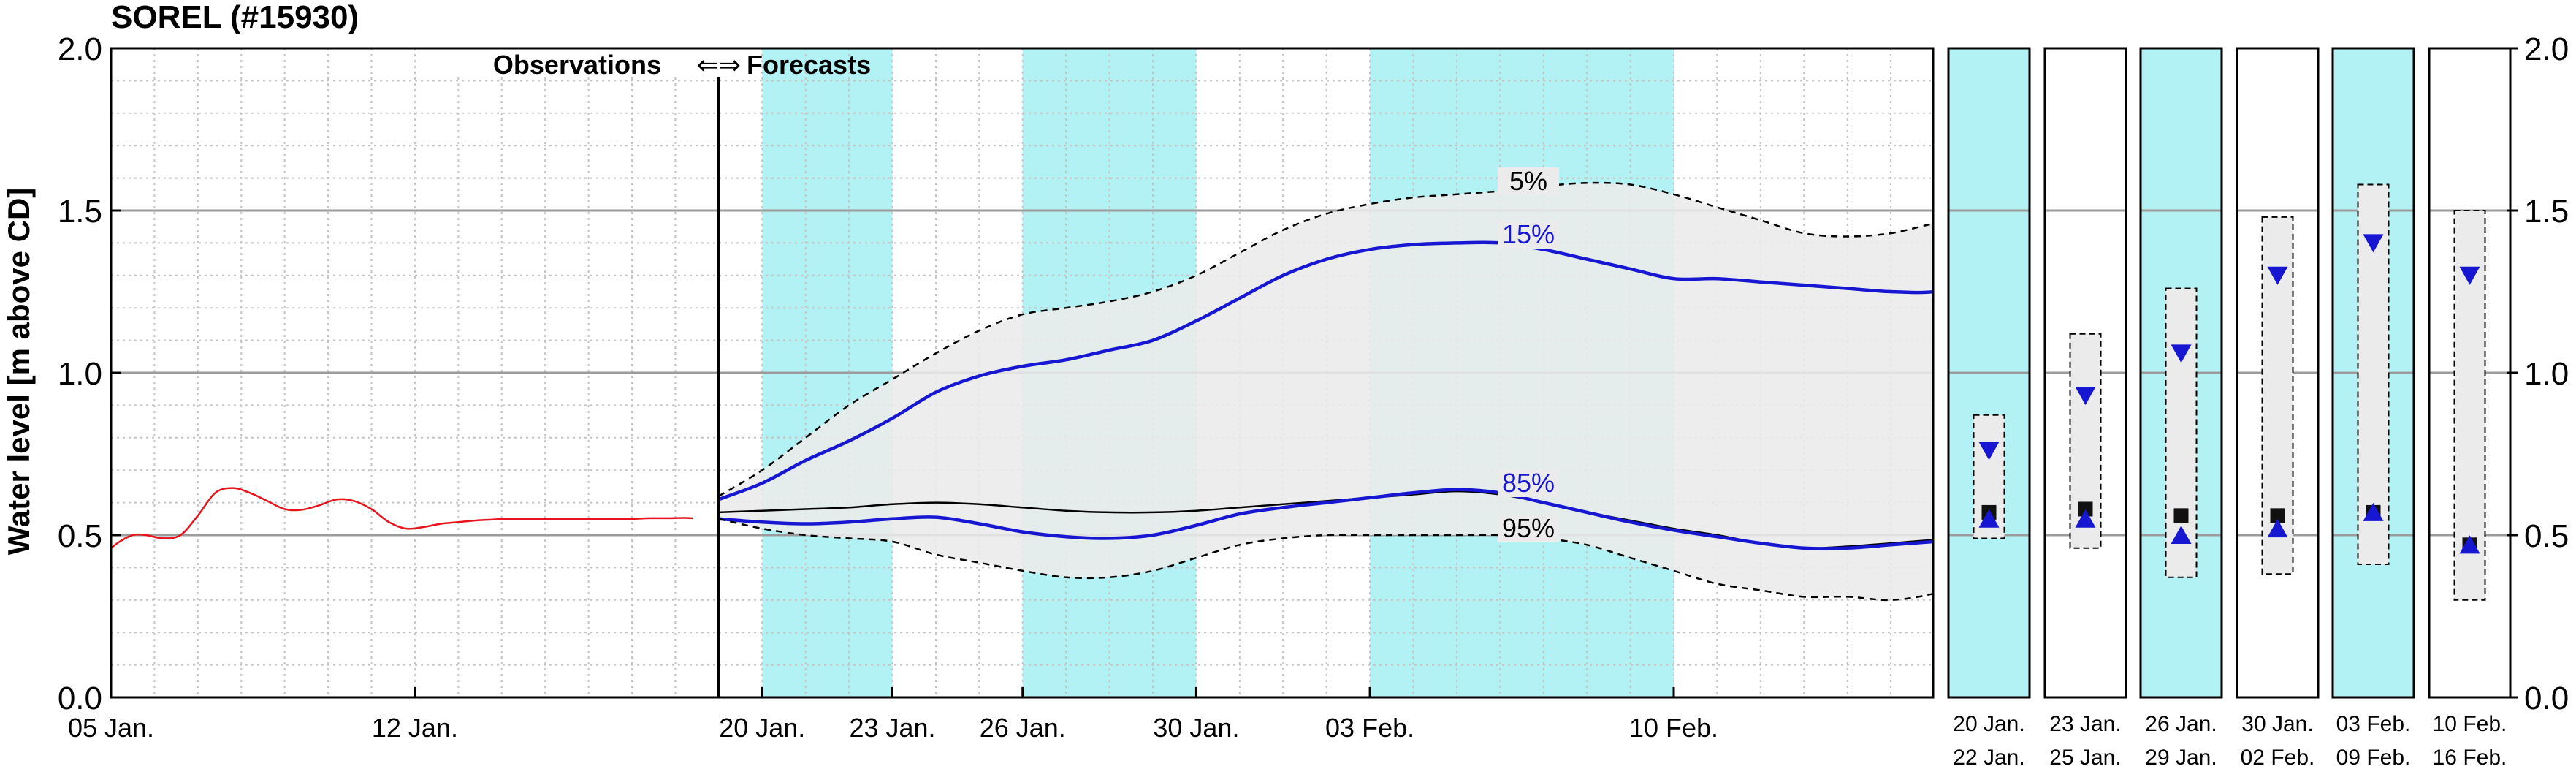  What do you see at coordinates (1023, 728) in the screenshot?
I see `x-tick-label: 26 Jan.` at bounding box center [1023, 728].